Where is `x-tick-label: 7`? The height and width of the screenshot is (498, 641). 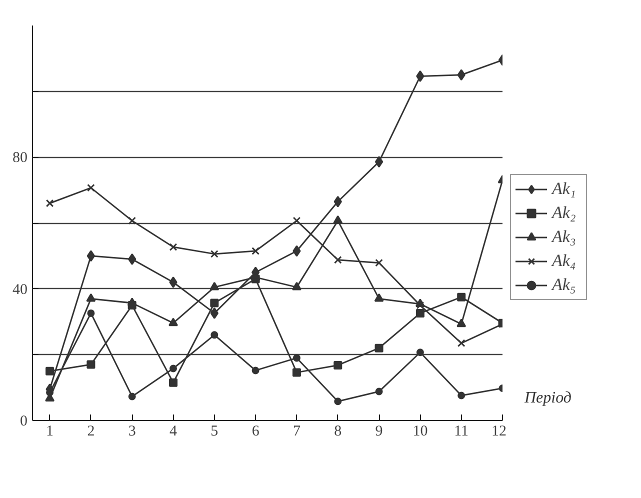
x-tick-label: 7 is located at coordinates (296, 432).